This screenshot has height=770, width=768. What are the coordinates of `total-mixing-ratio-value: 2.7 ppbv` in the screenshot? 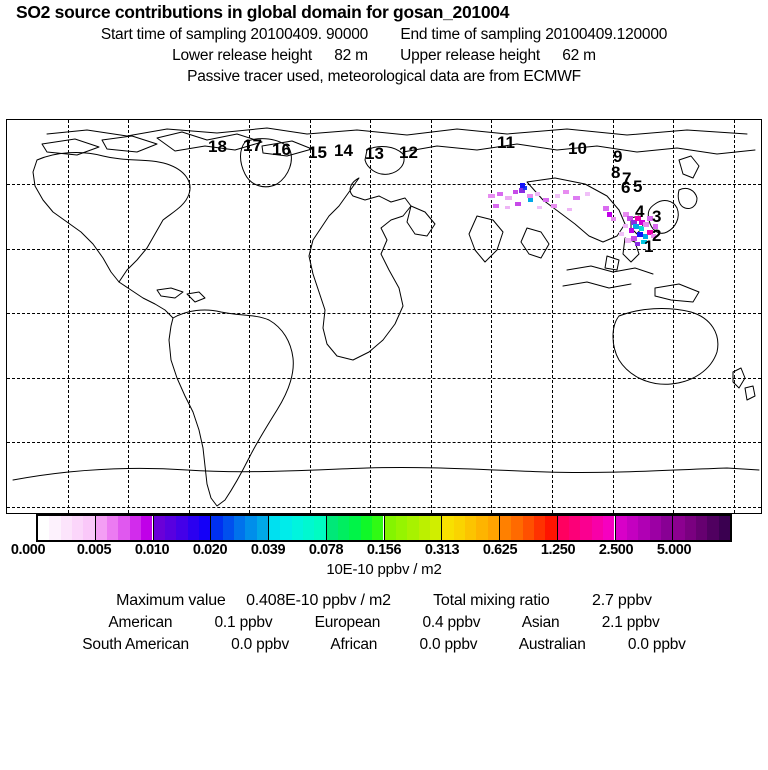 It's located at (622, 600).